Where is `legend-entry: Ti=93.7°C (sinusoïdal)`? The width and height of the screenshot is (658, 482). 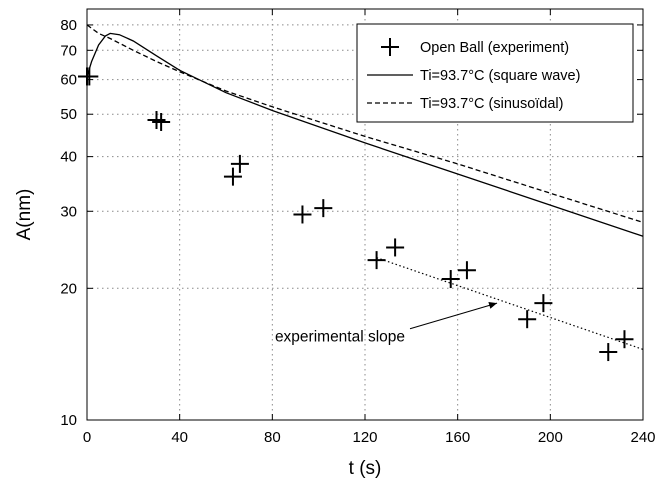
legend-entry: Ti=93.7°C (sinusoïdal) is located at coordinates (465, 104).